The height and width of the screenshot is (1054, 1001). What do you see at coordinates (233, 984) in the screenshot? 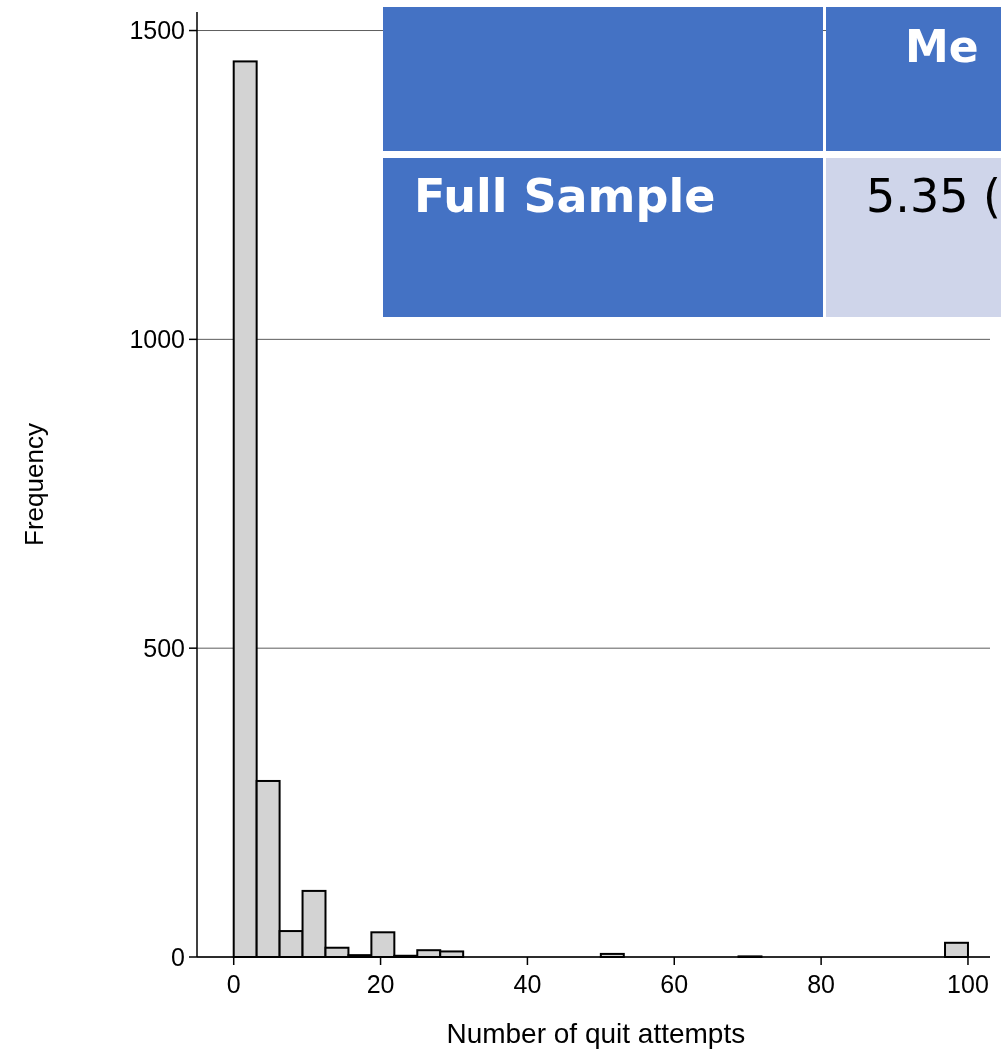
I see `x-tick-label: 0` at bounding box center [233, 984].